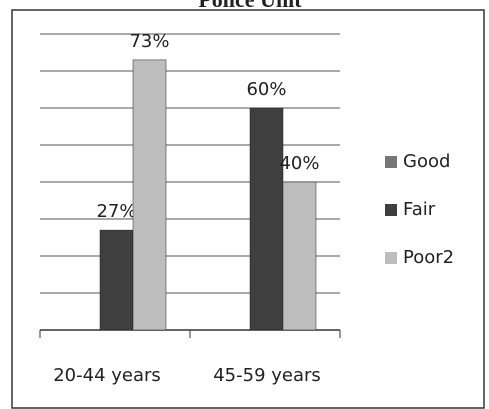 This screenshot has height=409, width=489. I want to click on legend-label: Fair, so click(419, 209).